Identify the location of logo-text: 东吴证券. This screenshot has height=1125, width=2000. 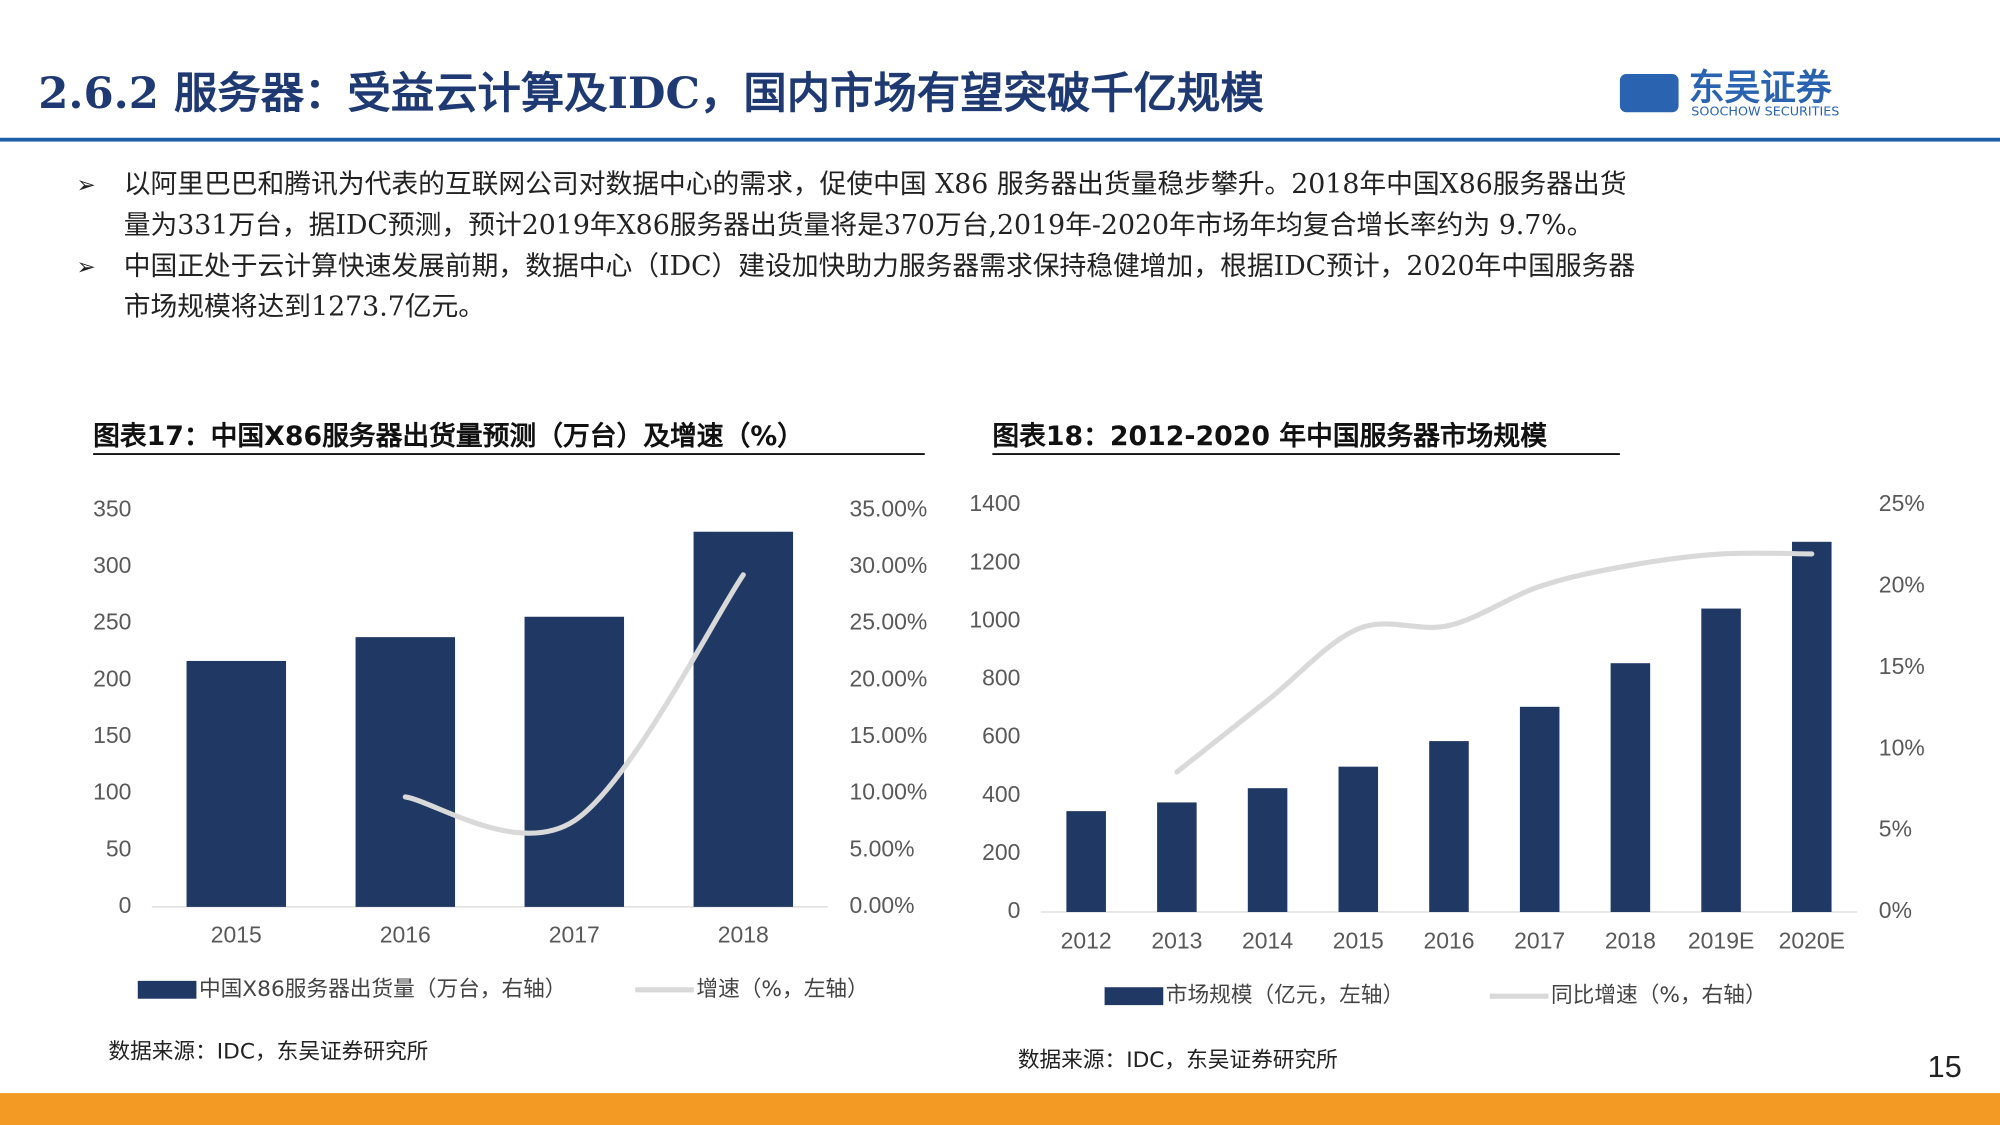
(1760, 87).